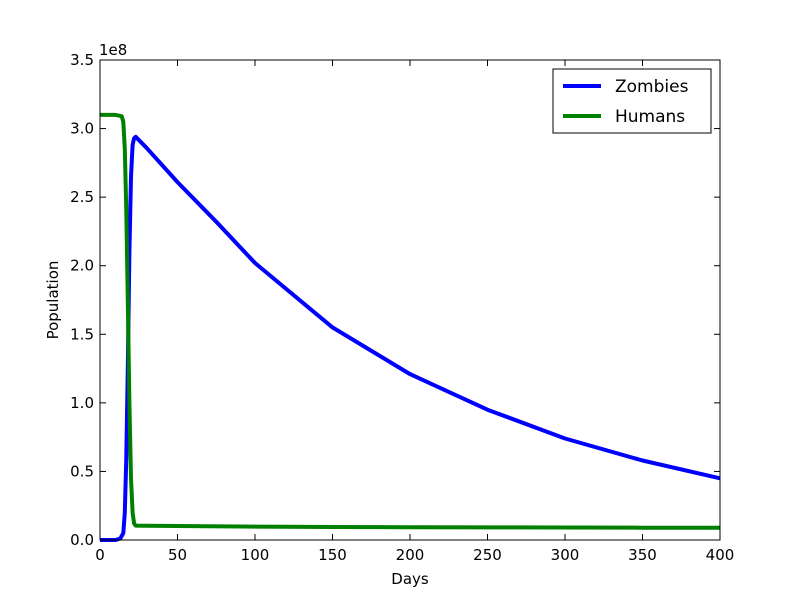  Describe the element at coordinates (100, 555) in the screenshot. I see `x-tick-label: 0` at that location.